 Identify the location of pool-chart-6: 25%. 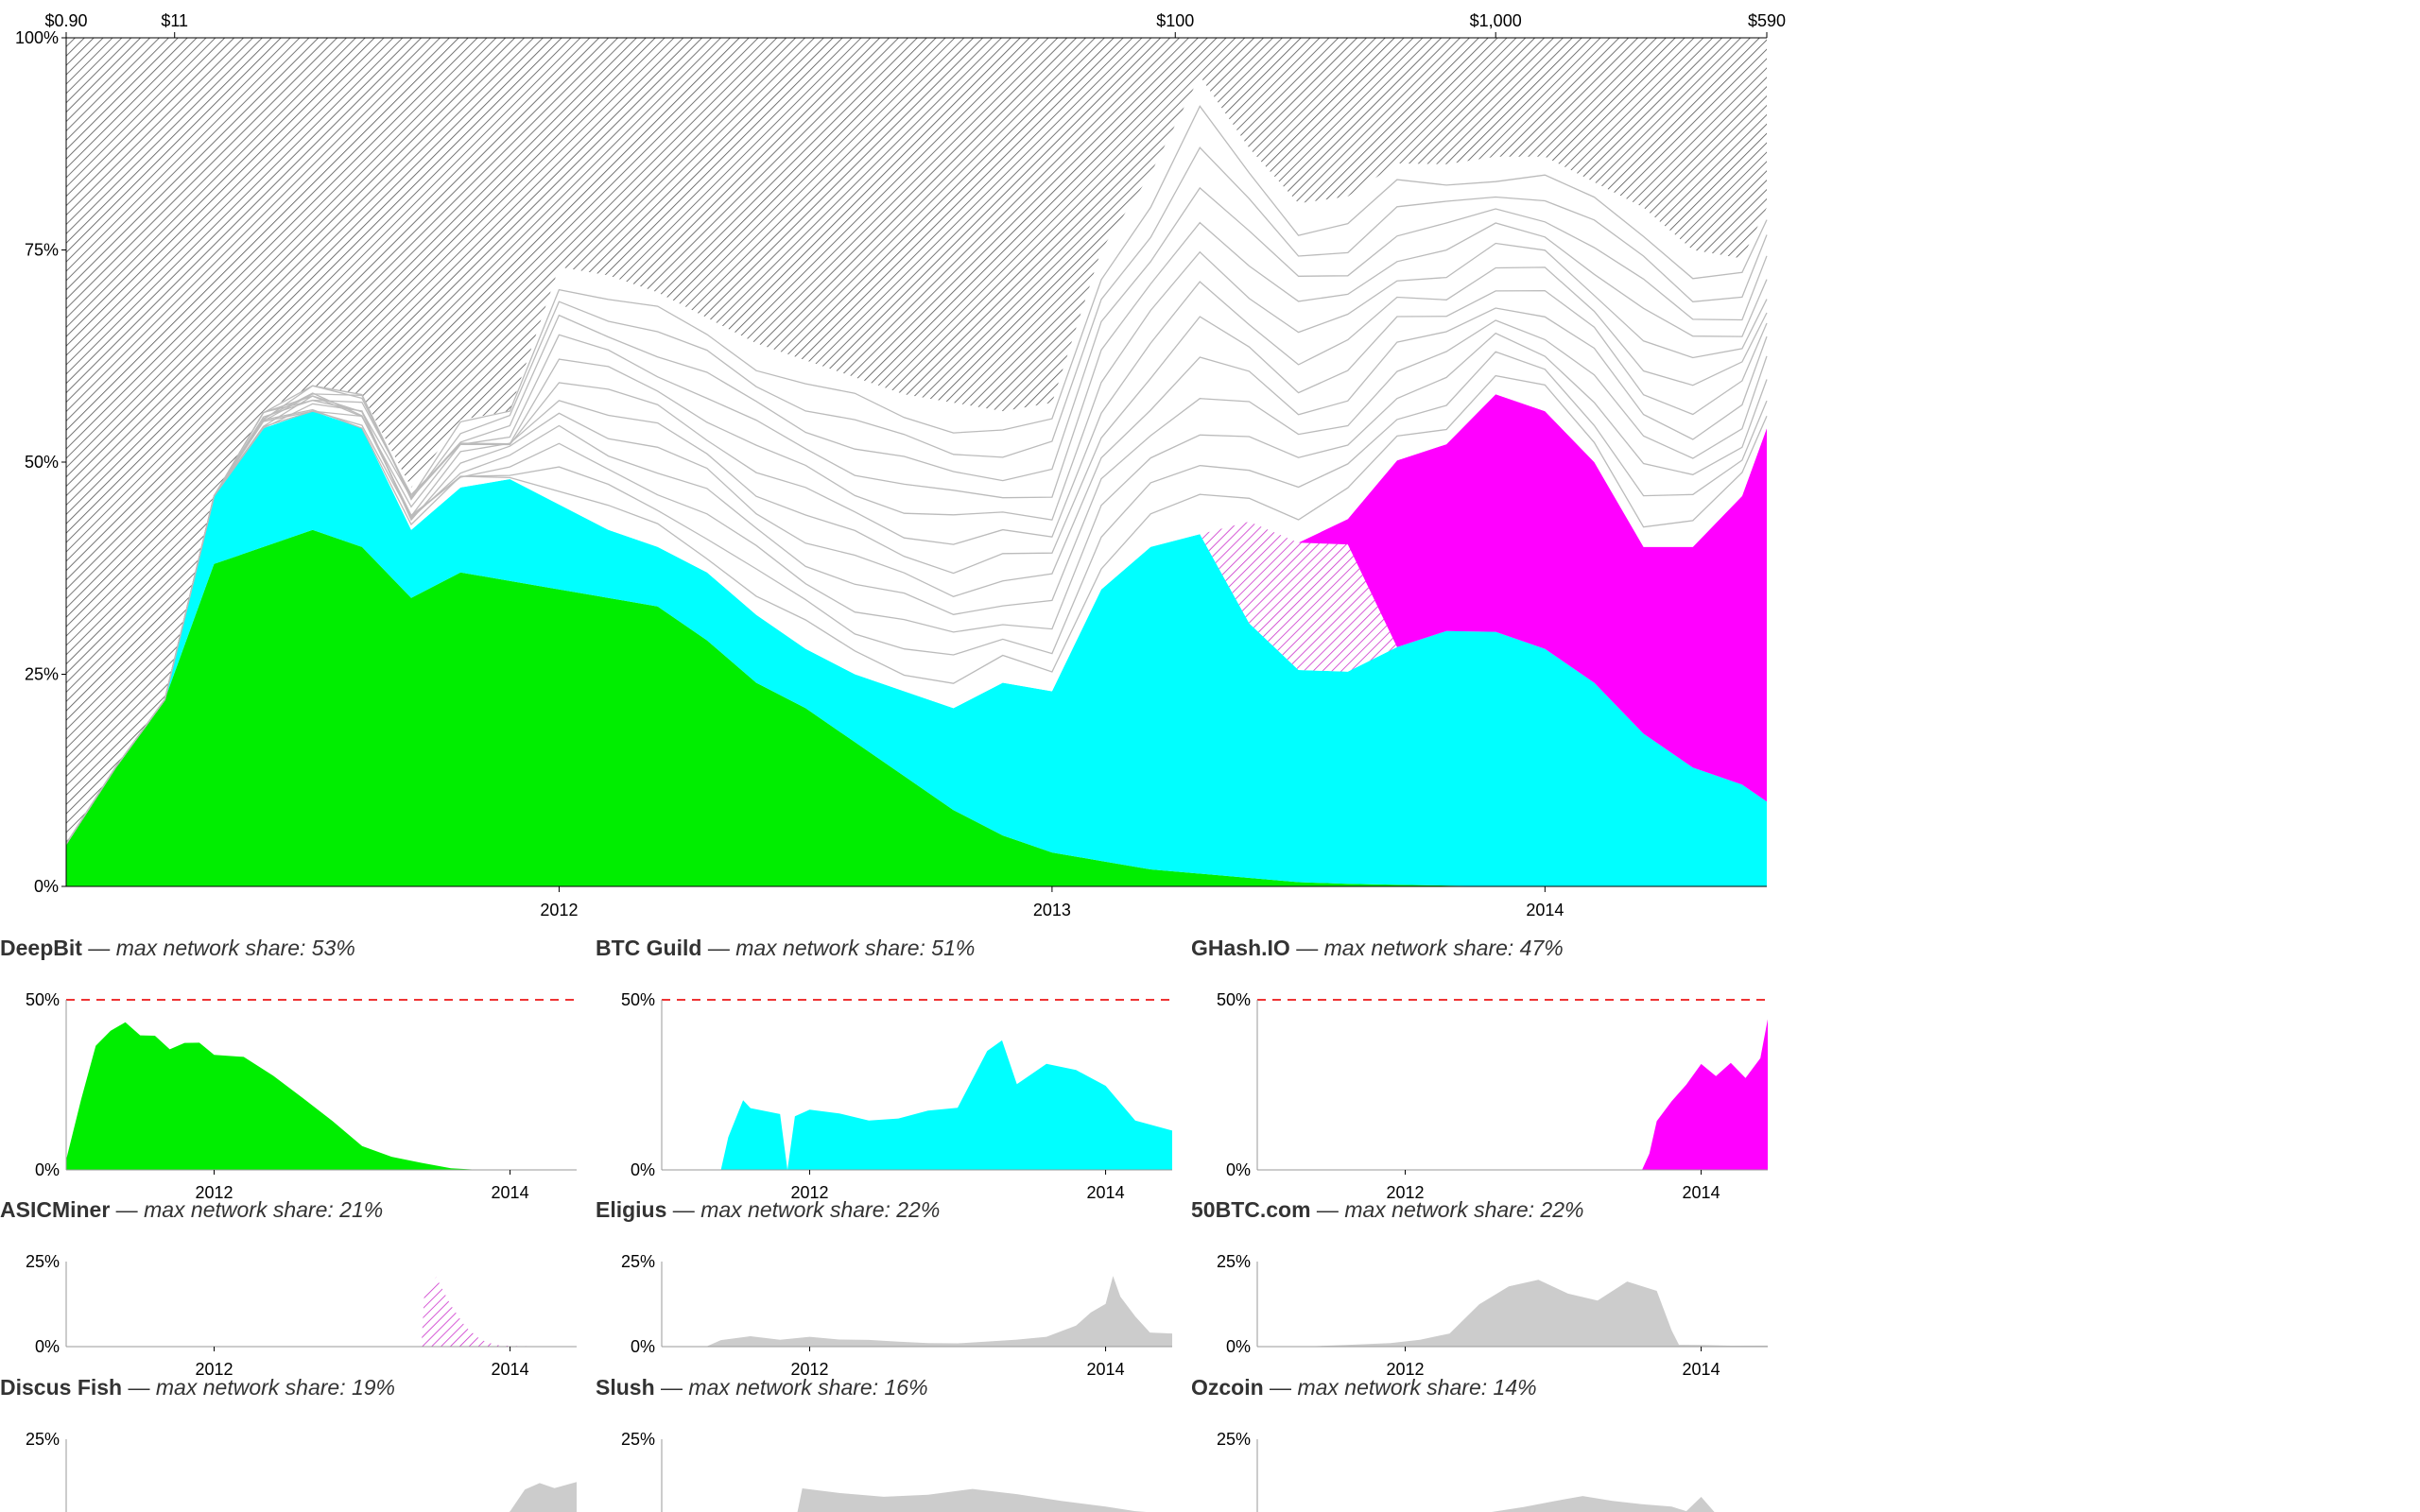
(302, 1471).